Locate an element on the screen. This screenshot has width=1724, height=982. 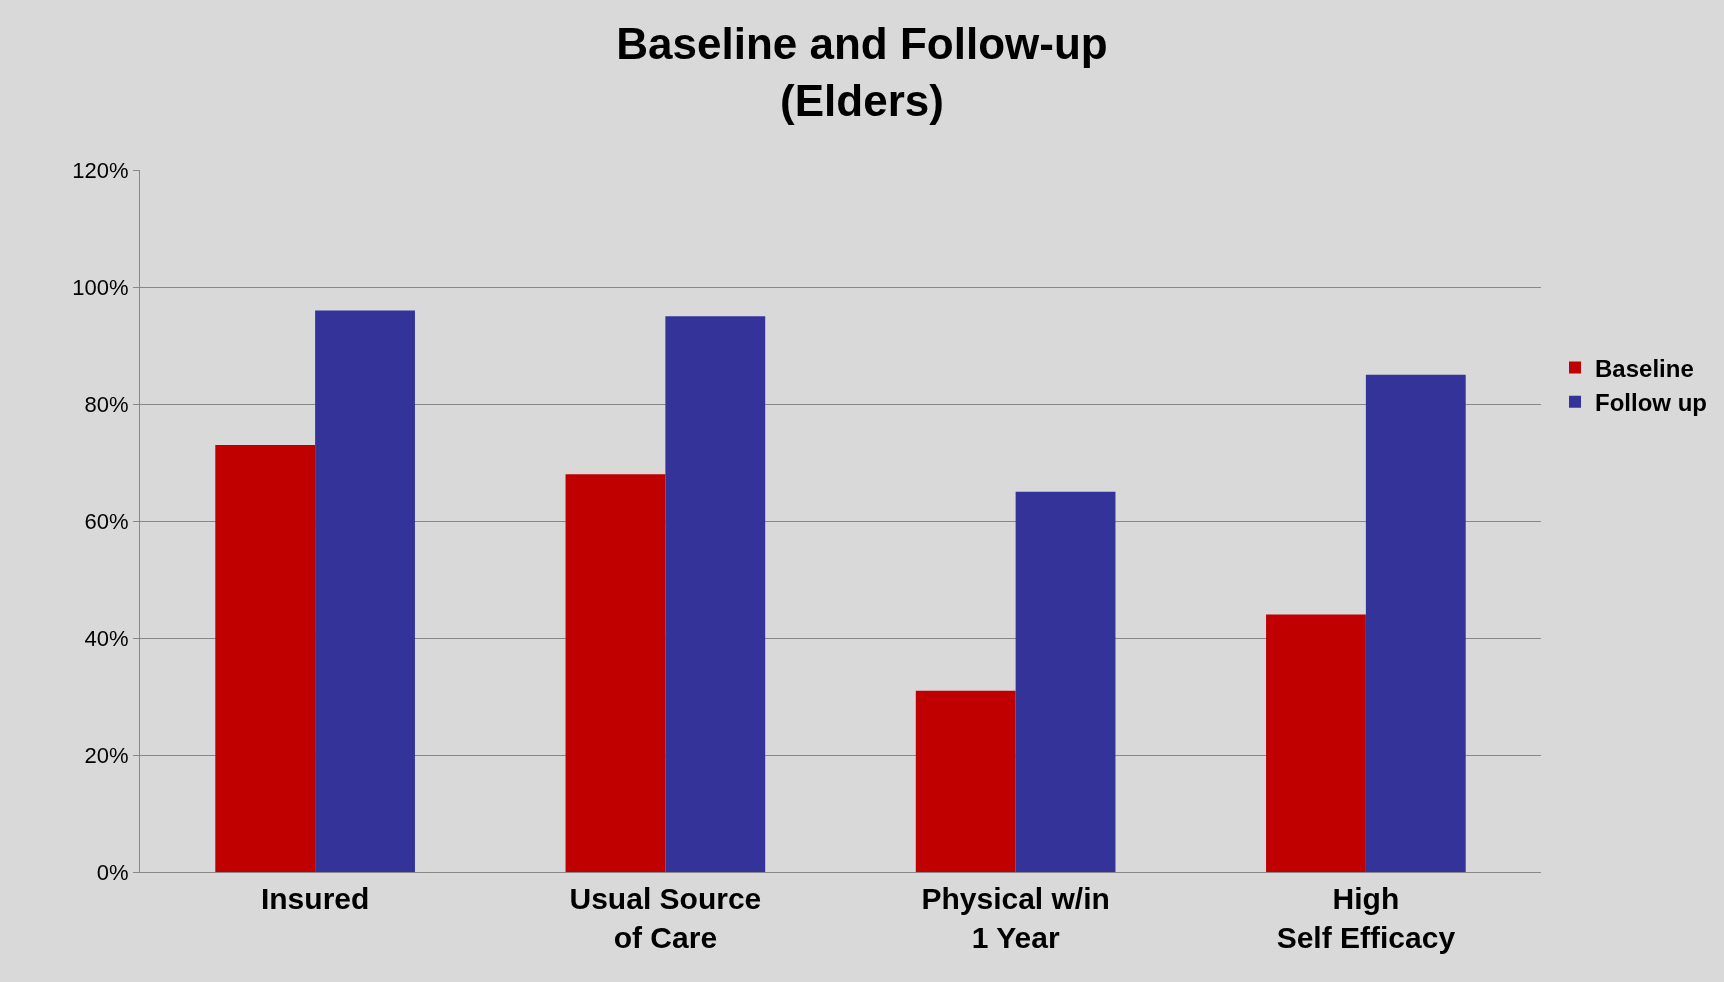
x-tick-label: Insured is located at coordinates (315, 898).